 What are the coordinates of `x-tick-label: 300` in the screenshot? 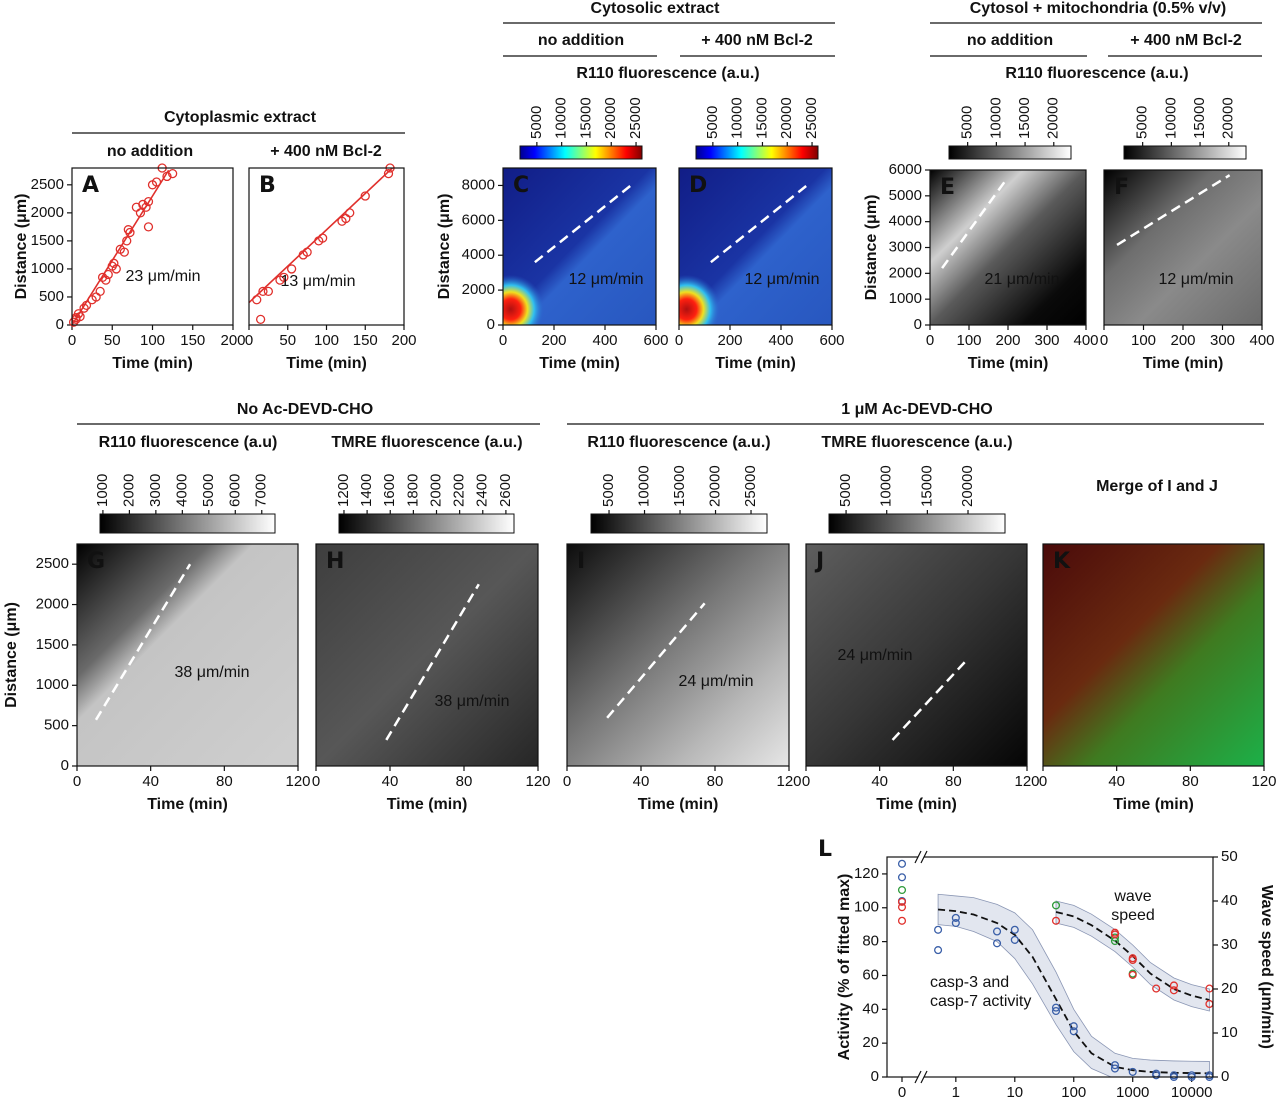 It's located at (1222, 340).